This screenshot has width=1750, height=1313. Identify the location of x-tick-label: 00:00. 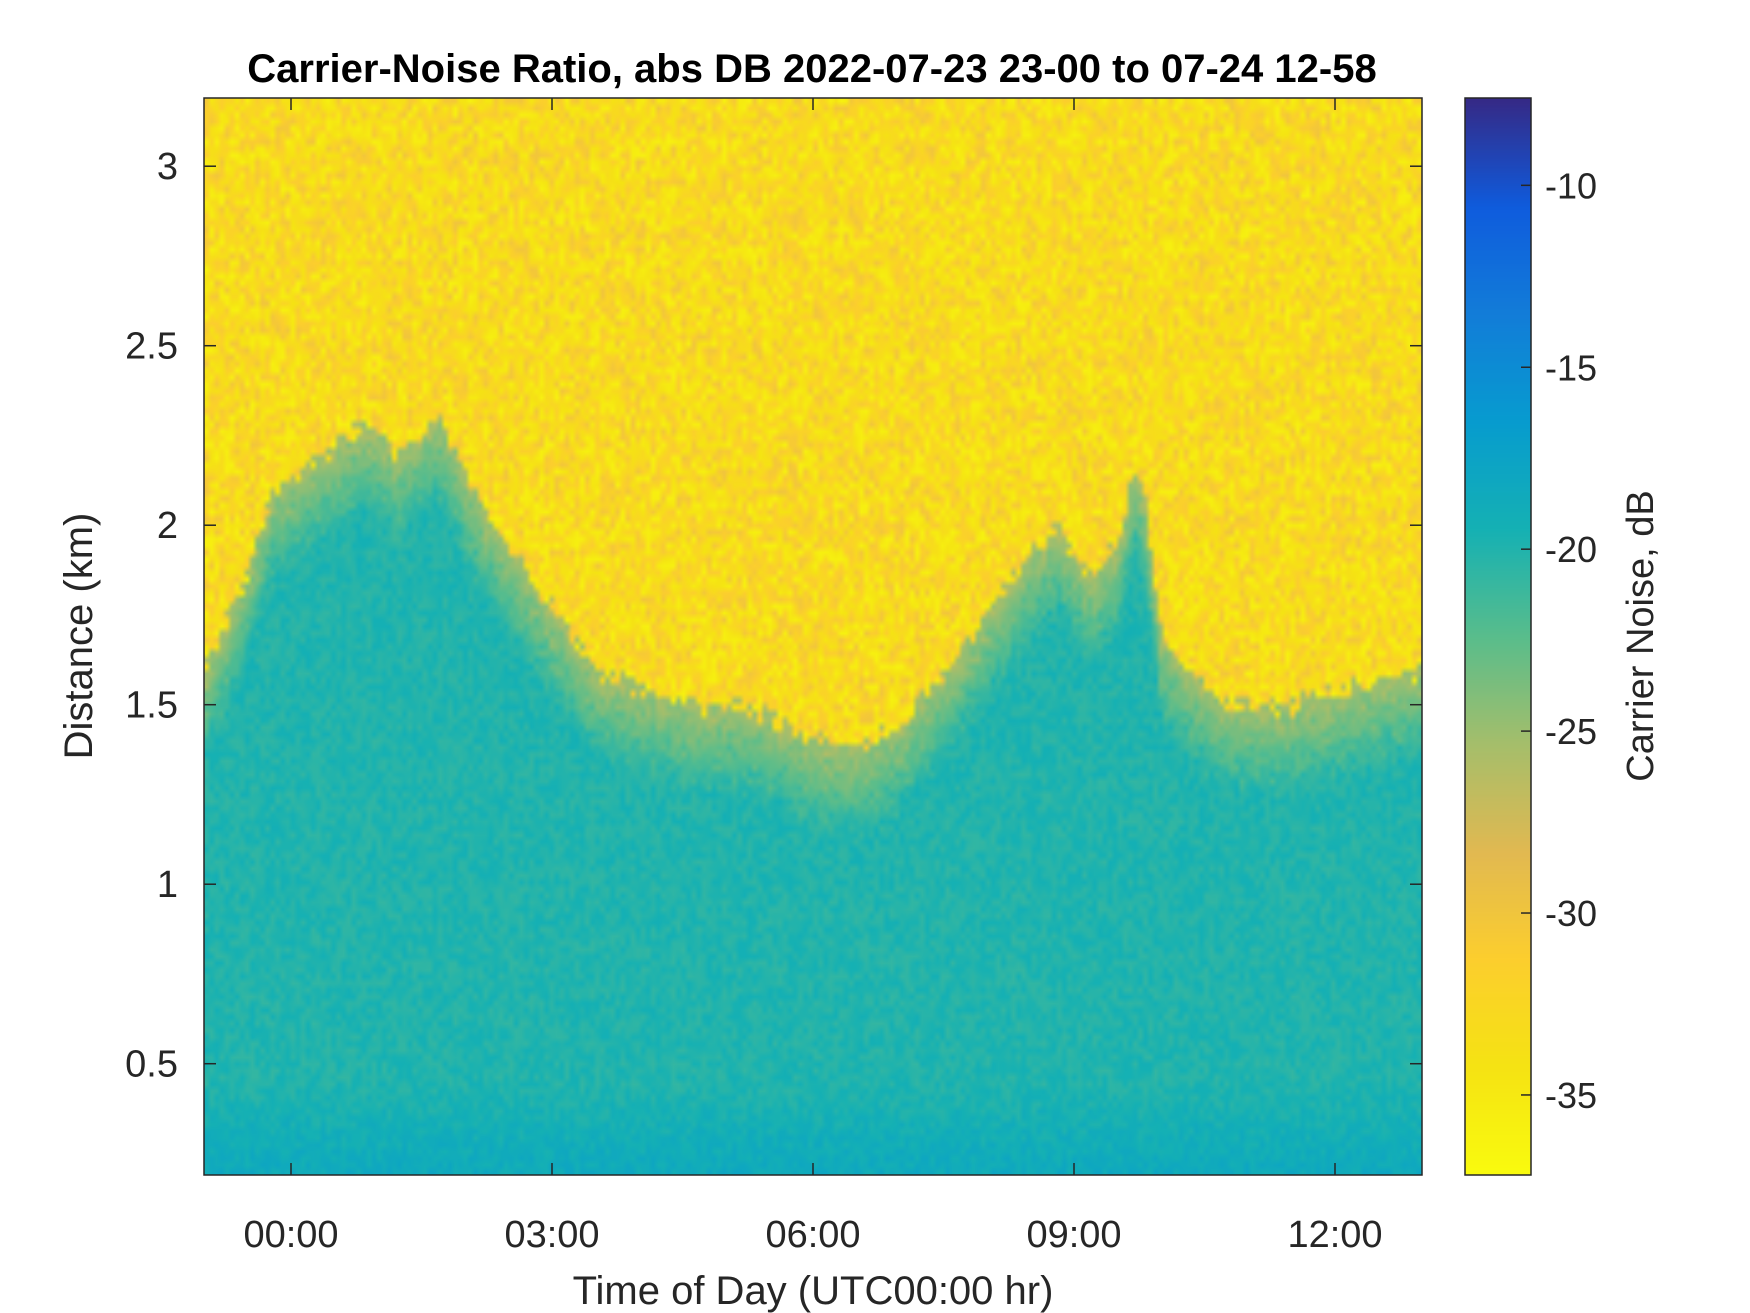
(290, 1235).